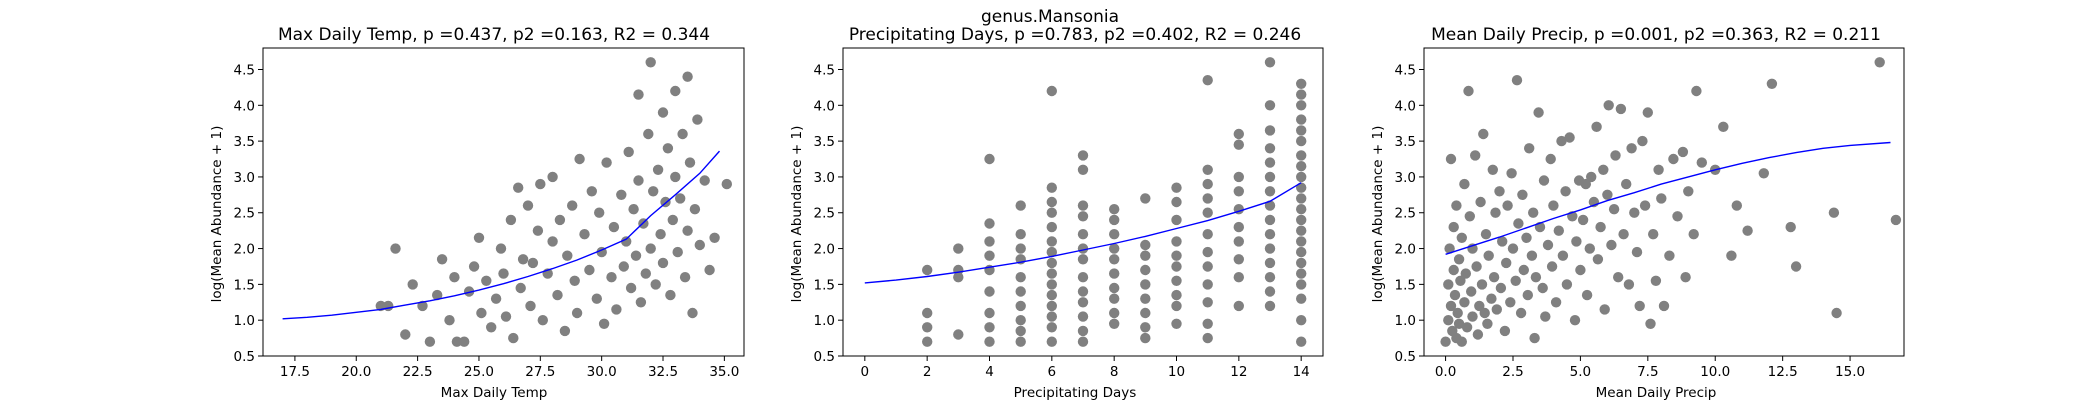 The image size is (2100, 400). Describe the element at coordinates (1668, 198) in the screenshot. I see `fit-curve` at that location.